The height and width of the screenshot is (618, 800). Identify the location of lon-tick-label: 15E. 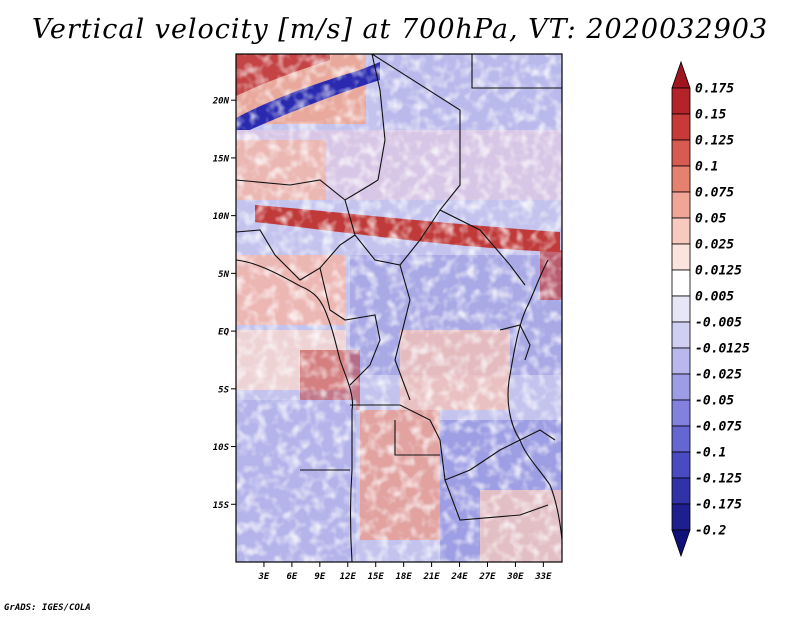
(376, 577).